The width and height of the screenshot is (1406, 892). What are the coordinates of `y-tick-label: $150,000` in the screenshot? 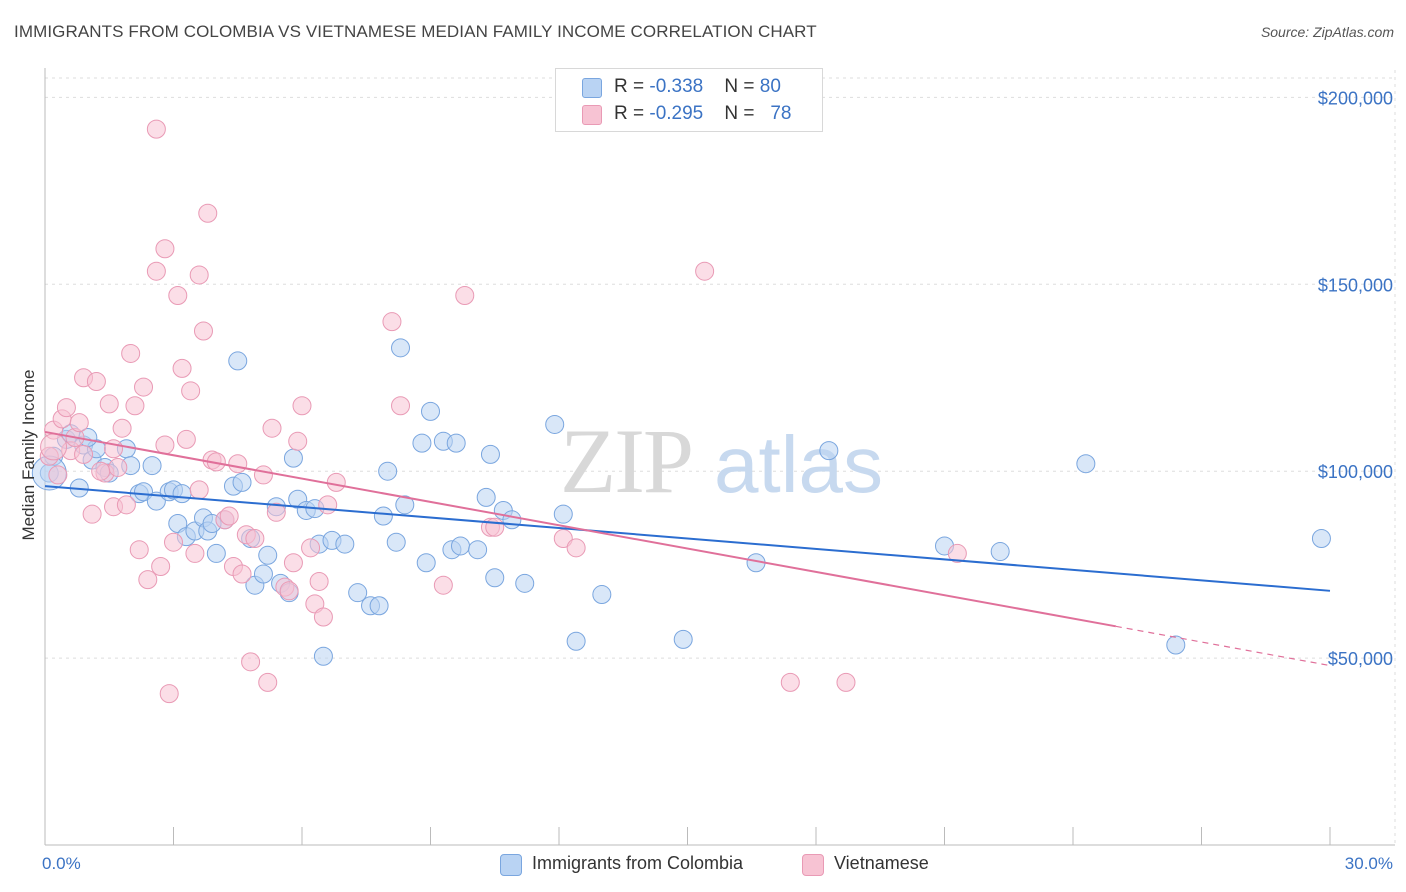 It's located at (1355, 285).